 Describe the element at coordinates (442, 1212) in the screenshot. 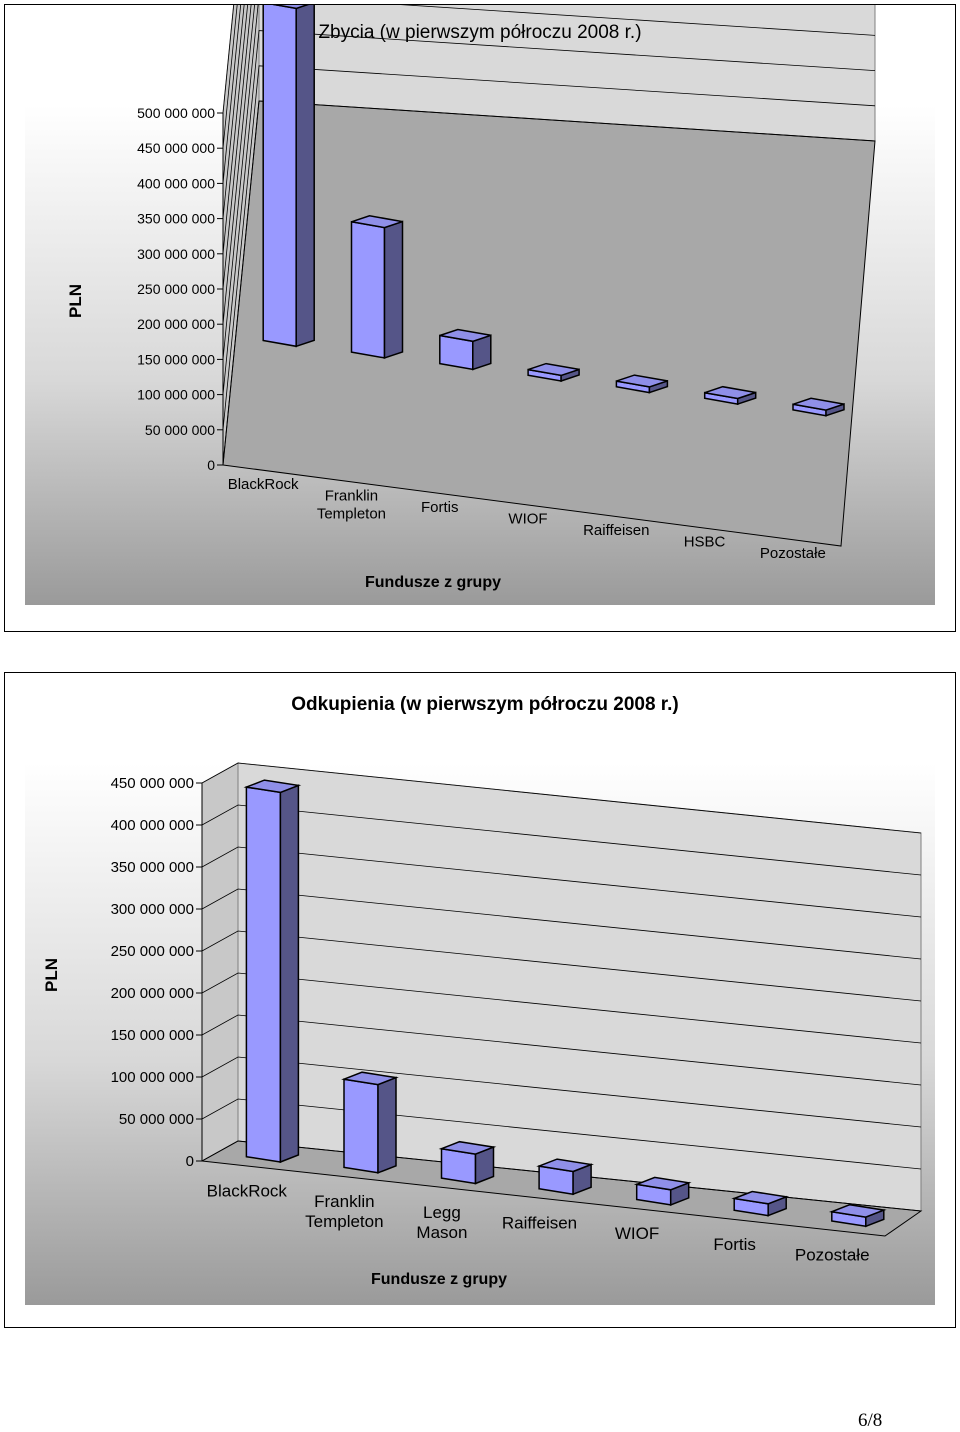

I see `x-category-label: Legg` at that location.